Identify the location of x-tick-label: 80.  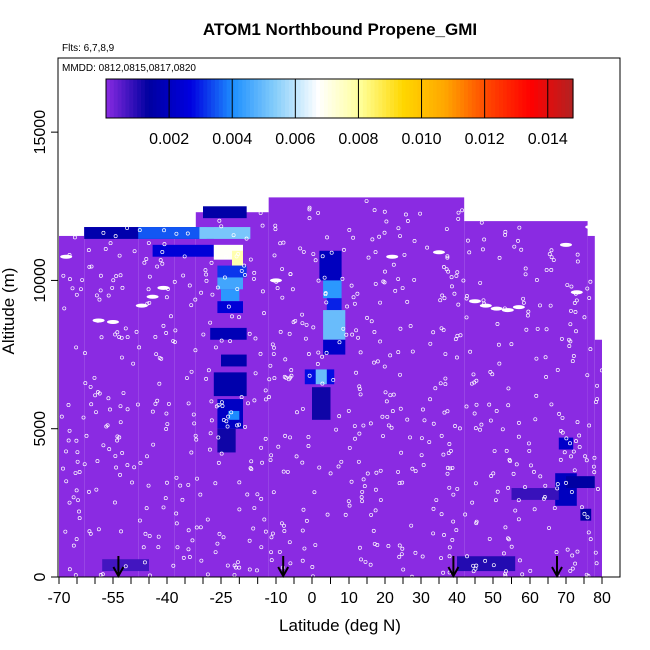
(602, 598).